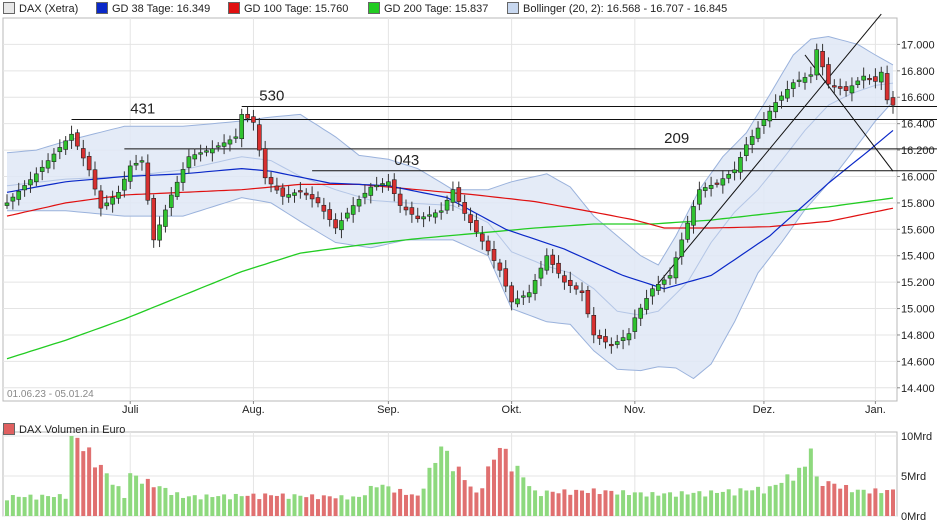 Image resolution: width=940 pixels, height=526 pixels. I want to click on y-tick-label: 15.600, so click(918, 230).